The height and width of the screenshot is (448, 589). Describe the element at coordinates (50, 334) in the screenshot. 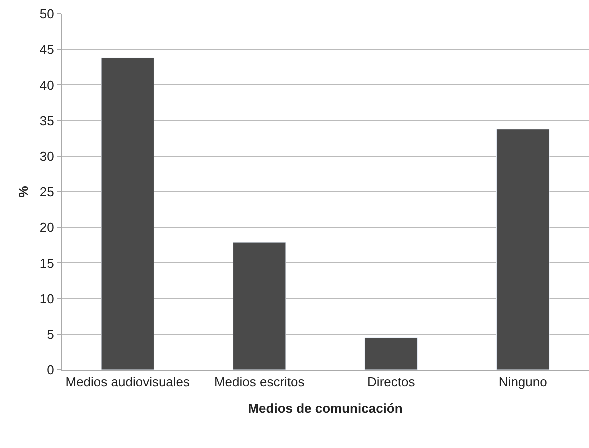

I see `y-tick-label: 5` at that location.